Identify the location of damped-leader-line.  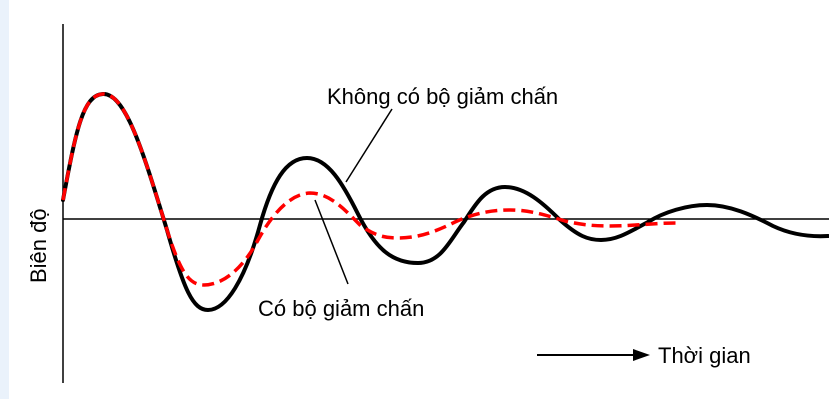
(331, 242).